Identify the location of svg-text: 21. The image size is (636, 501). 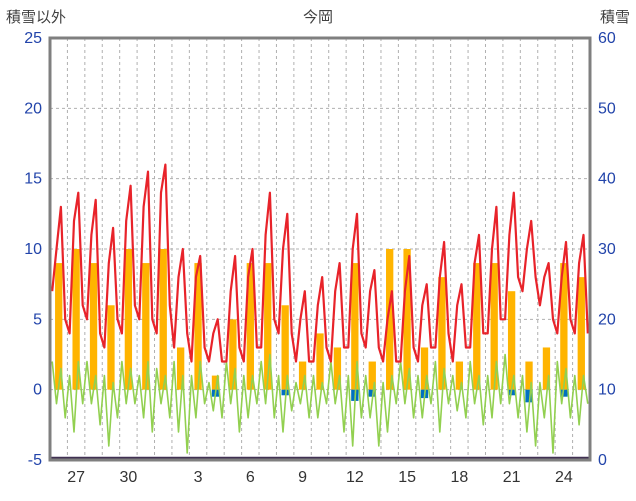
(512, 477).